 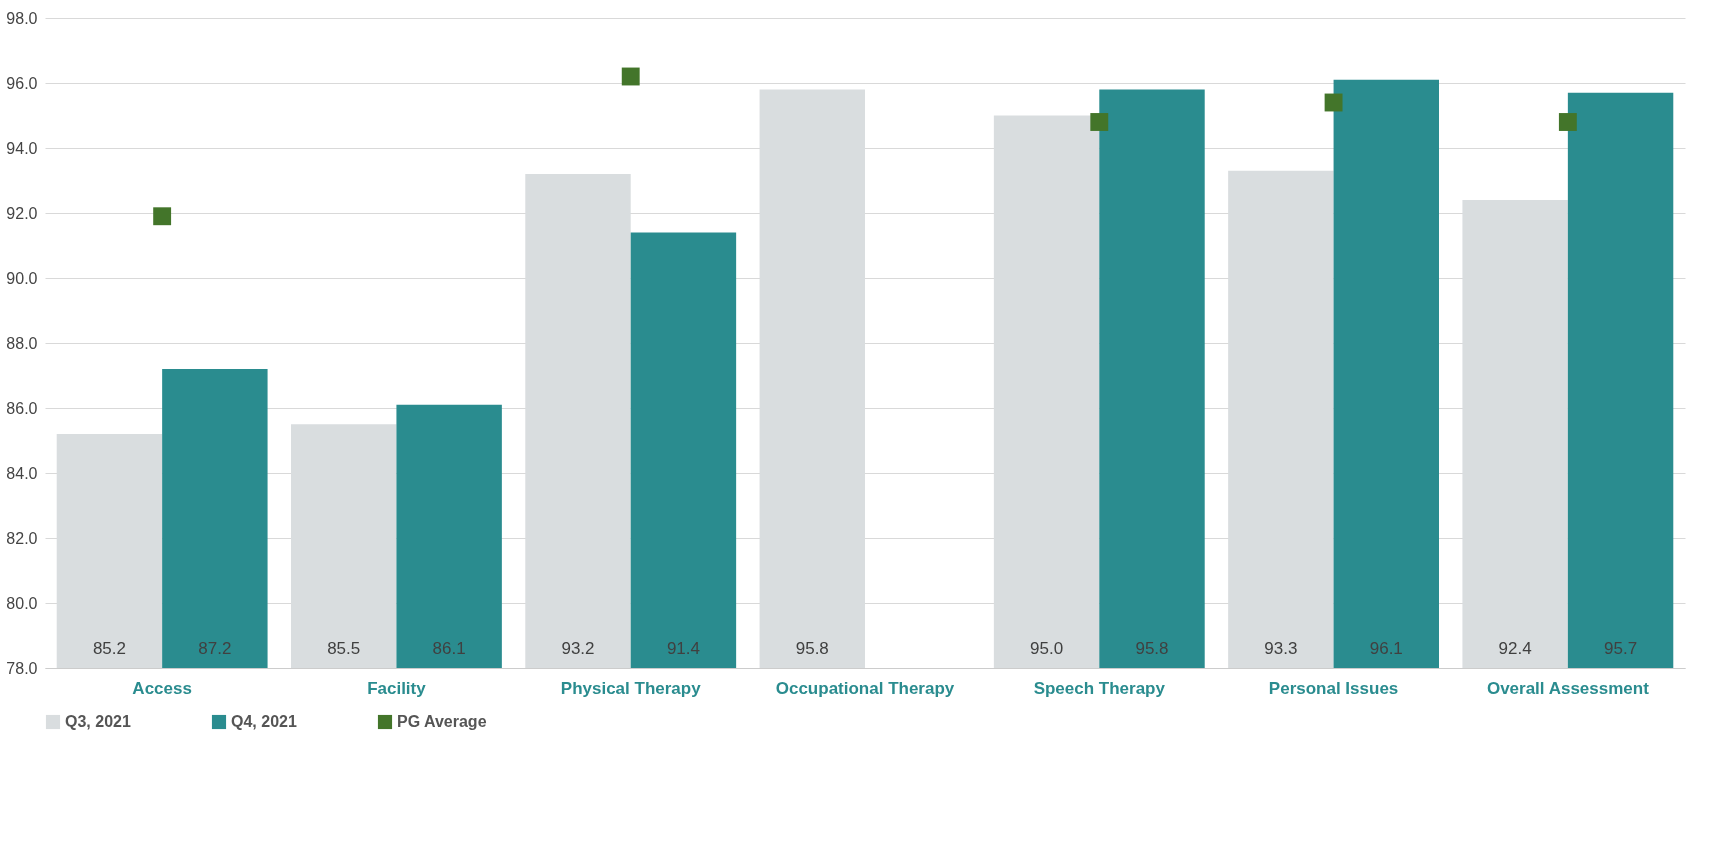 What do you see at coordinates (22, 18) in the screenshot?
I see `y-tick-label: 98.0` at bounding box center [22, 18].